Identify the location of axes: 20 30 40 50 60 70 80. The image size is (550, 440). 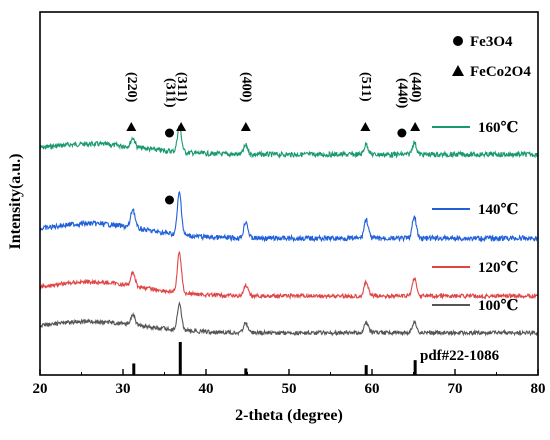
(289, 383).